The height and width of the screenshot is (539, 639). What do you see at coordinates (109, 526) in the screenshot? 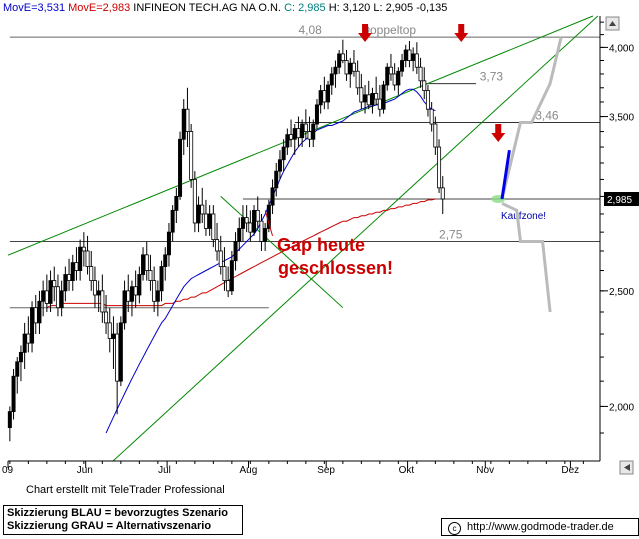
I see `legend-grey: Skizzierung GRAU = Alternativszenario` at bounding box center [109, 526].